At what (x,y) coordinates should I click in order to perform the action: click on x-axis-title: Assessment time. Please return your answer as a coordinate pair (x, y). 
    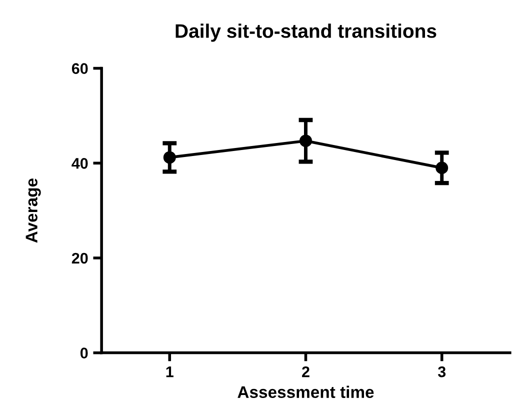
    Looking at the image, I should click on (306, 392).